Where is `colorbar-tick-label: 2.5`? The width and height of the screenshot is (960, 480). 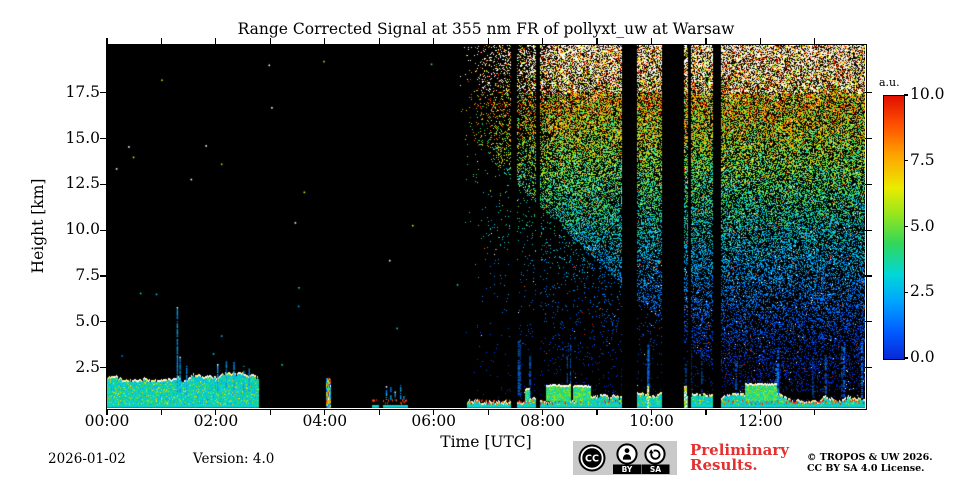 colorbar-tick-label: 2.5 is located at coordinates (922, 291).